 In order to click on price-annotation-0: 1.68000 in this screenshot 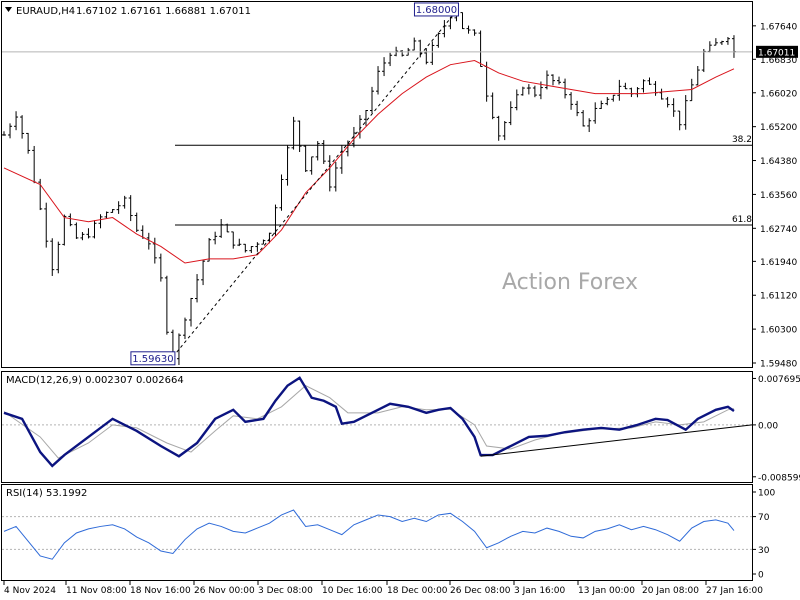, I will do `click(436, 10)`.